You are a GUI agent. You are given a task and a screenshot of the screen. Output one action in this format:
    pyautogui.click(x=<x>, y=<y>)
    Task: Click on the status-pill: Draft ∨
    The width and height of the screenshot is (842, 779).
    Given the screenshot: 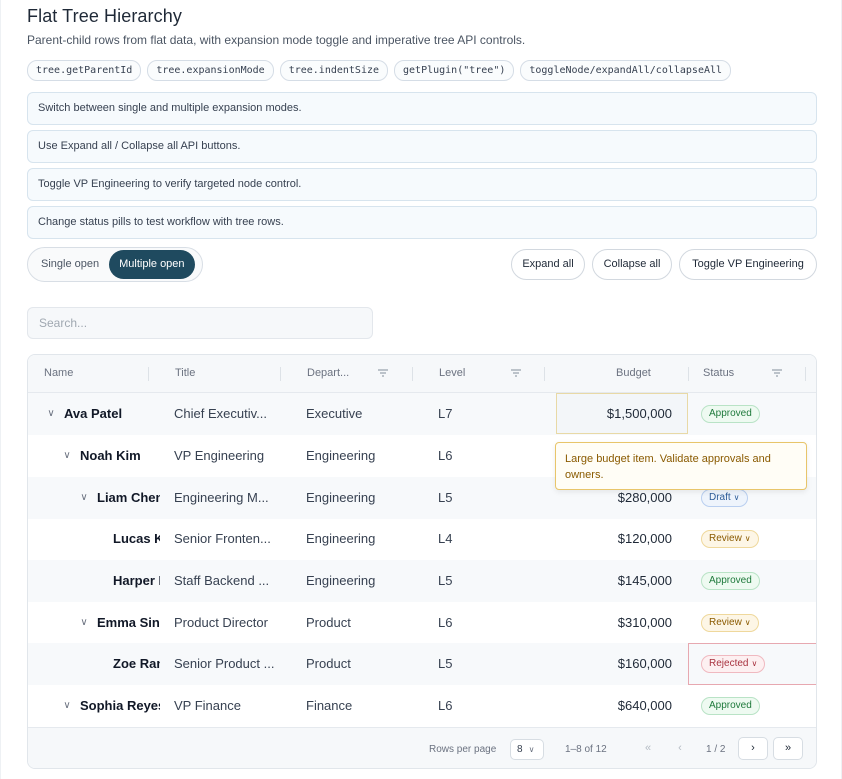 What is the action you would take?
    pyautogui.click(x=724, y=498)
    